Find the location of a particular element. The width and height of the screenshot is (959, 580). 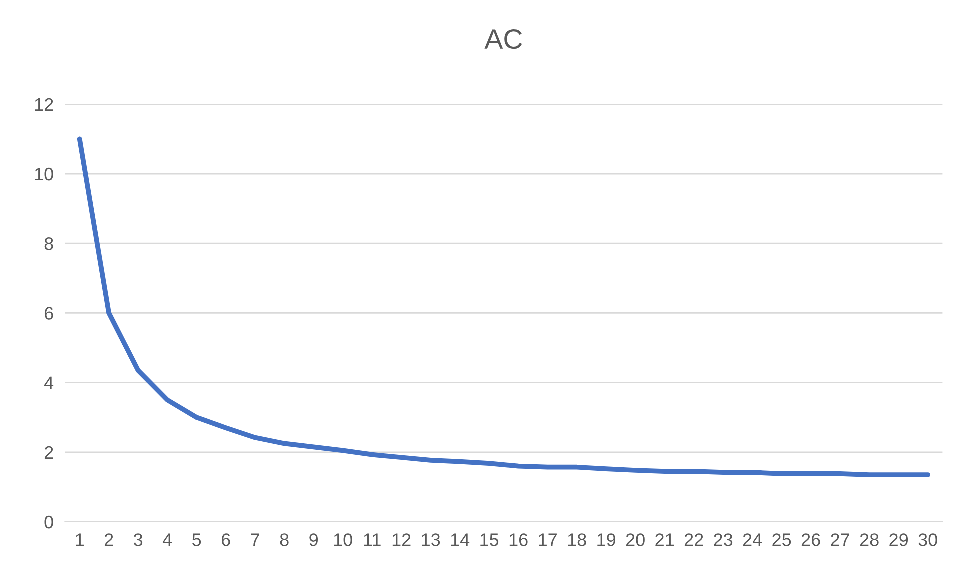

x-tick-label: 24 is located at coordinates (752, 540).